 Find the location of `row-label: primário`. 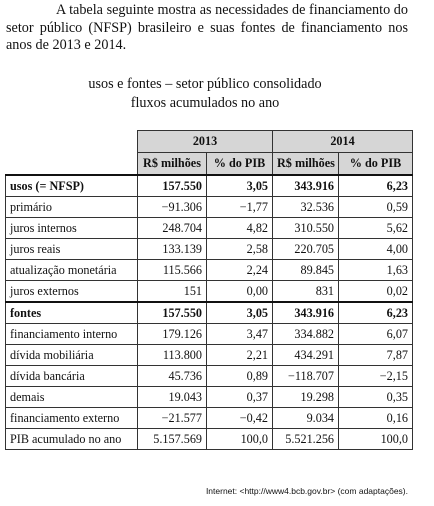

row-label: primário is located at coordinates (71, 207).